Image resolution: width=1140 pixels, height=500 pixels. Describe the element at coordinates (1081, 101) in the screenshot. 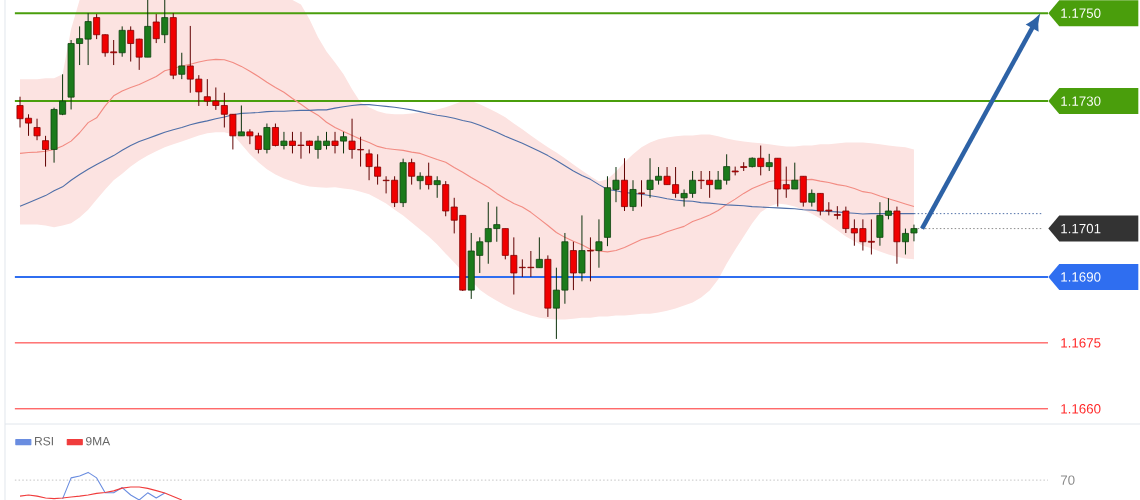

I see `y-tick-label: 1.1730` at that location.